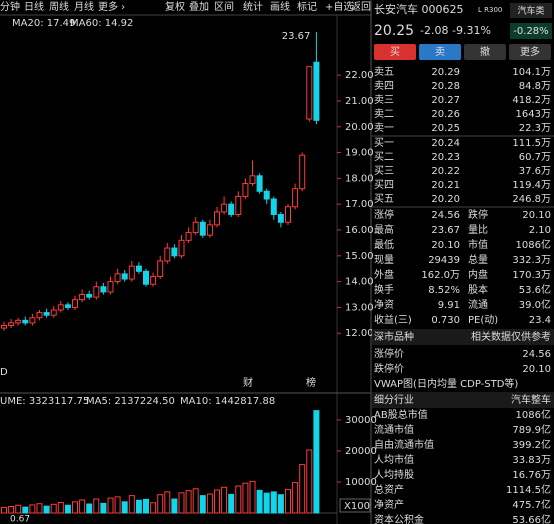  What do you see at coordinates (384, 214) in the screenshot?
I see `stat-label: 涨停` at bounding box center [384, 214].